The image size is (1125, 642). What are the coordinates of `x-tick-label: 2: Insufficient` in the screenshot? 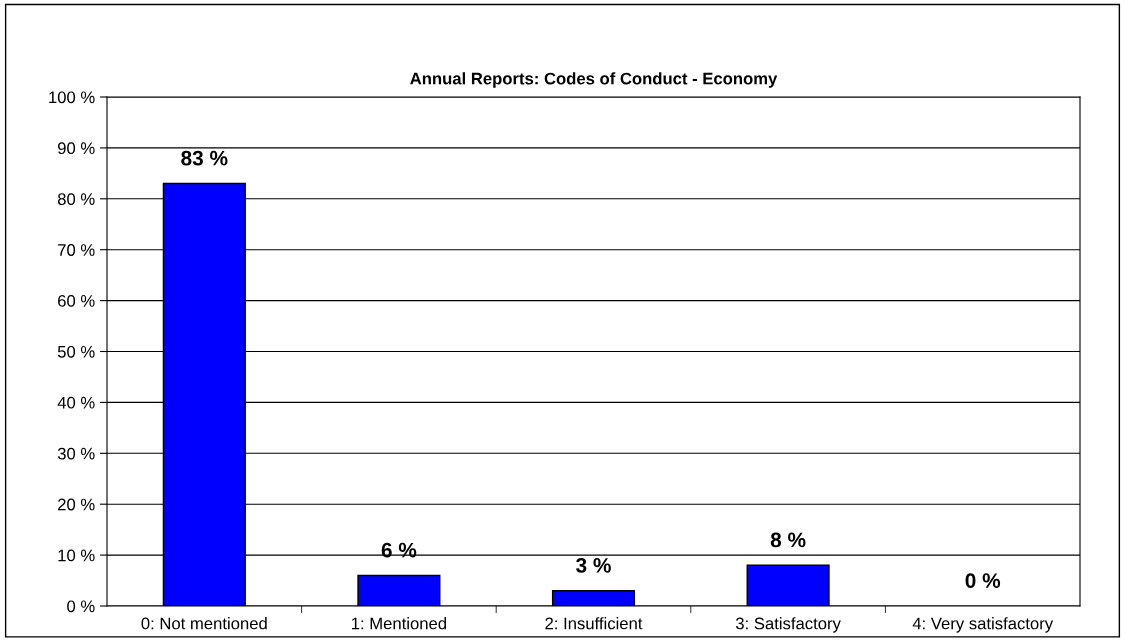 It's located at (594, 623).